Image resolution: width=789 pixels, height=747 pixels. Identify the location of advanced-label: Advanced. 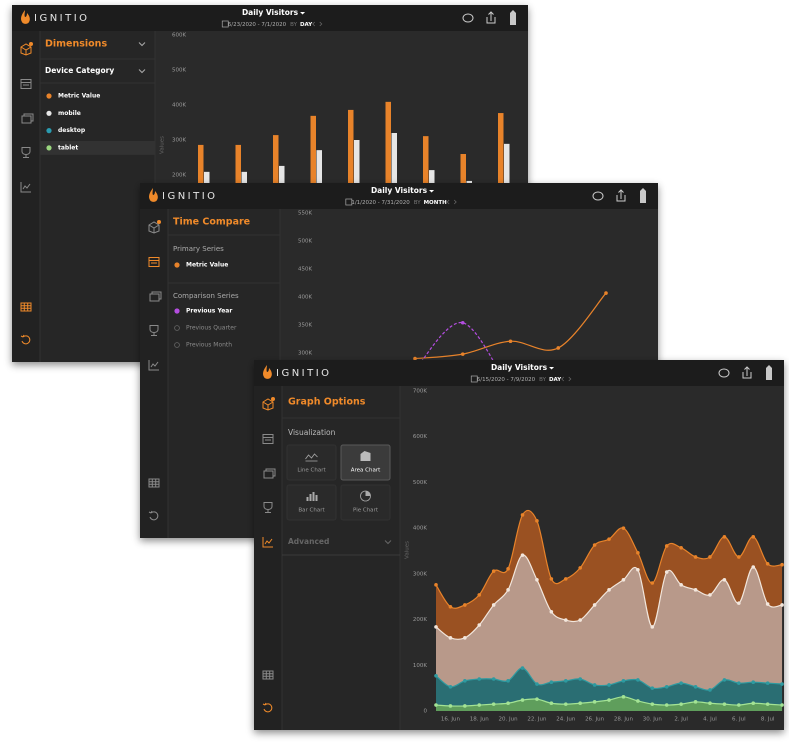
(308, 541).